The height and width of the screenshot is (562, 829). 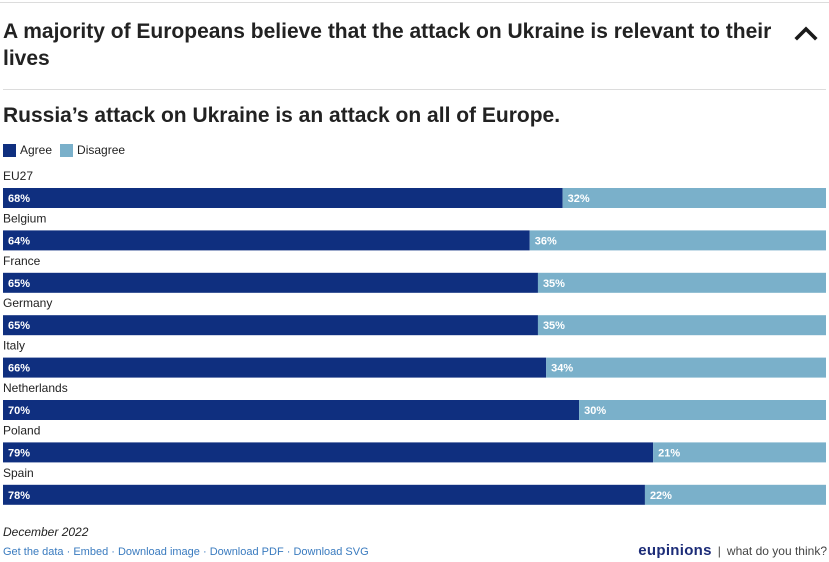 I want to click on data-label-agree-netherlands: 70%, so click(x=19, y=411).